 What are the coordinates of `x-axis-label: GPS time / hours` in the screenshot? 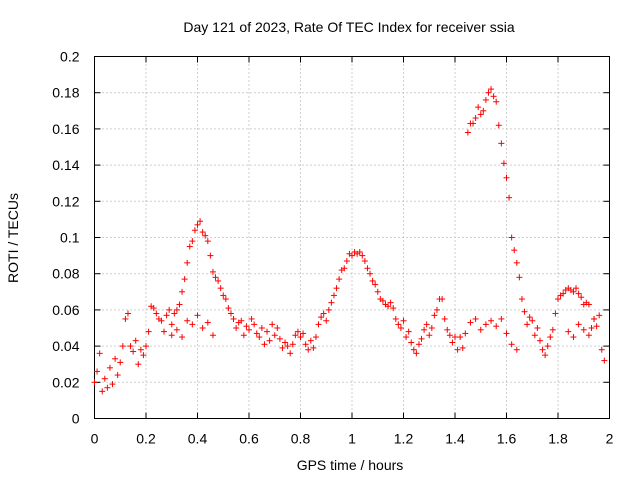 It's located at (350, 465).